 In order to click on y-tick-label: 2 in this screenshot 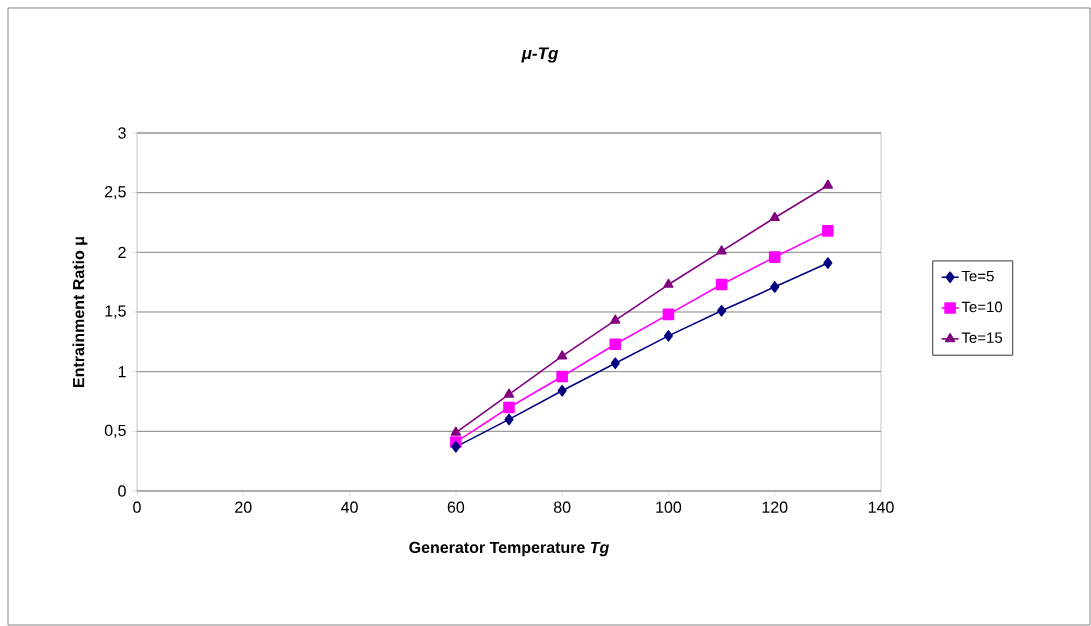, I will do `click(122, 252)`.